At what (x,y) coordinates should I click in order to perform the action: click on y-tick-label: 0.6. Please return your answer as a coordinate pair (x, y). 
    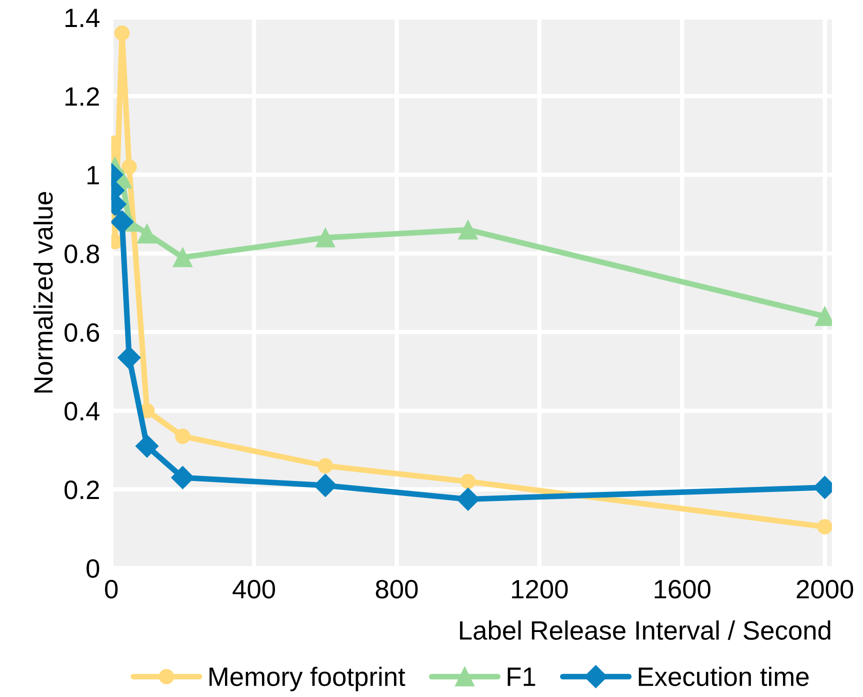
    Looking at the image, I should click on (82, 332).